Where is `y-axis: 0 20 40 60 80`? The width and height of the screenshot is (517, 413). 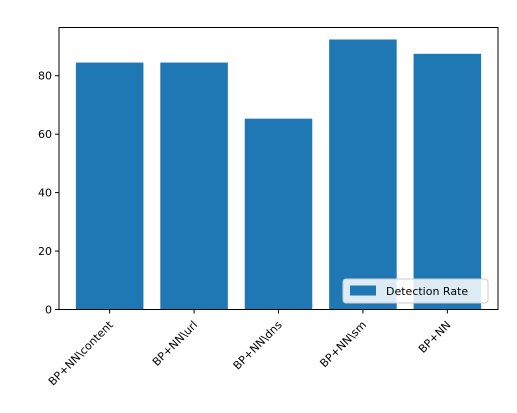
y-axis: 0 20 40 60 80 is located at coordinates (48, 193).